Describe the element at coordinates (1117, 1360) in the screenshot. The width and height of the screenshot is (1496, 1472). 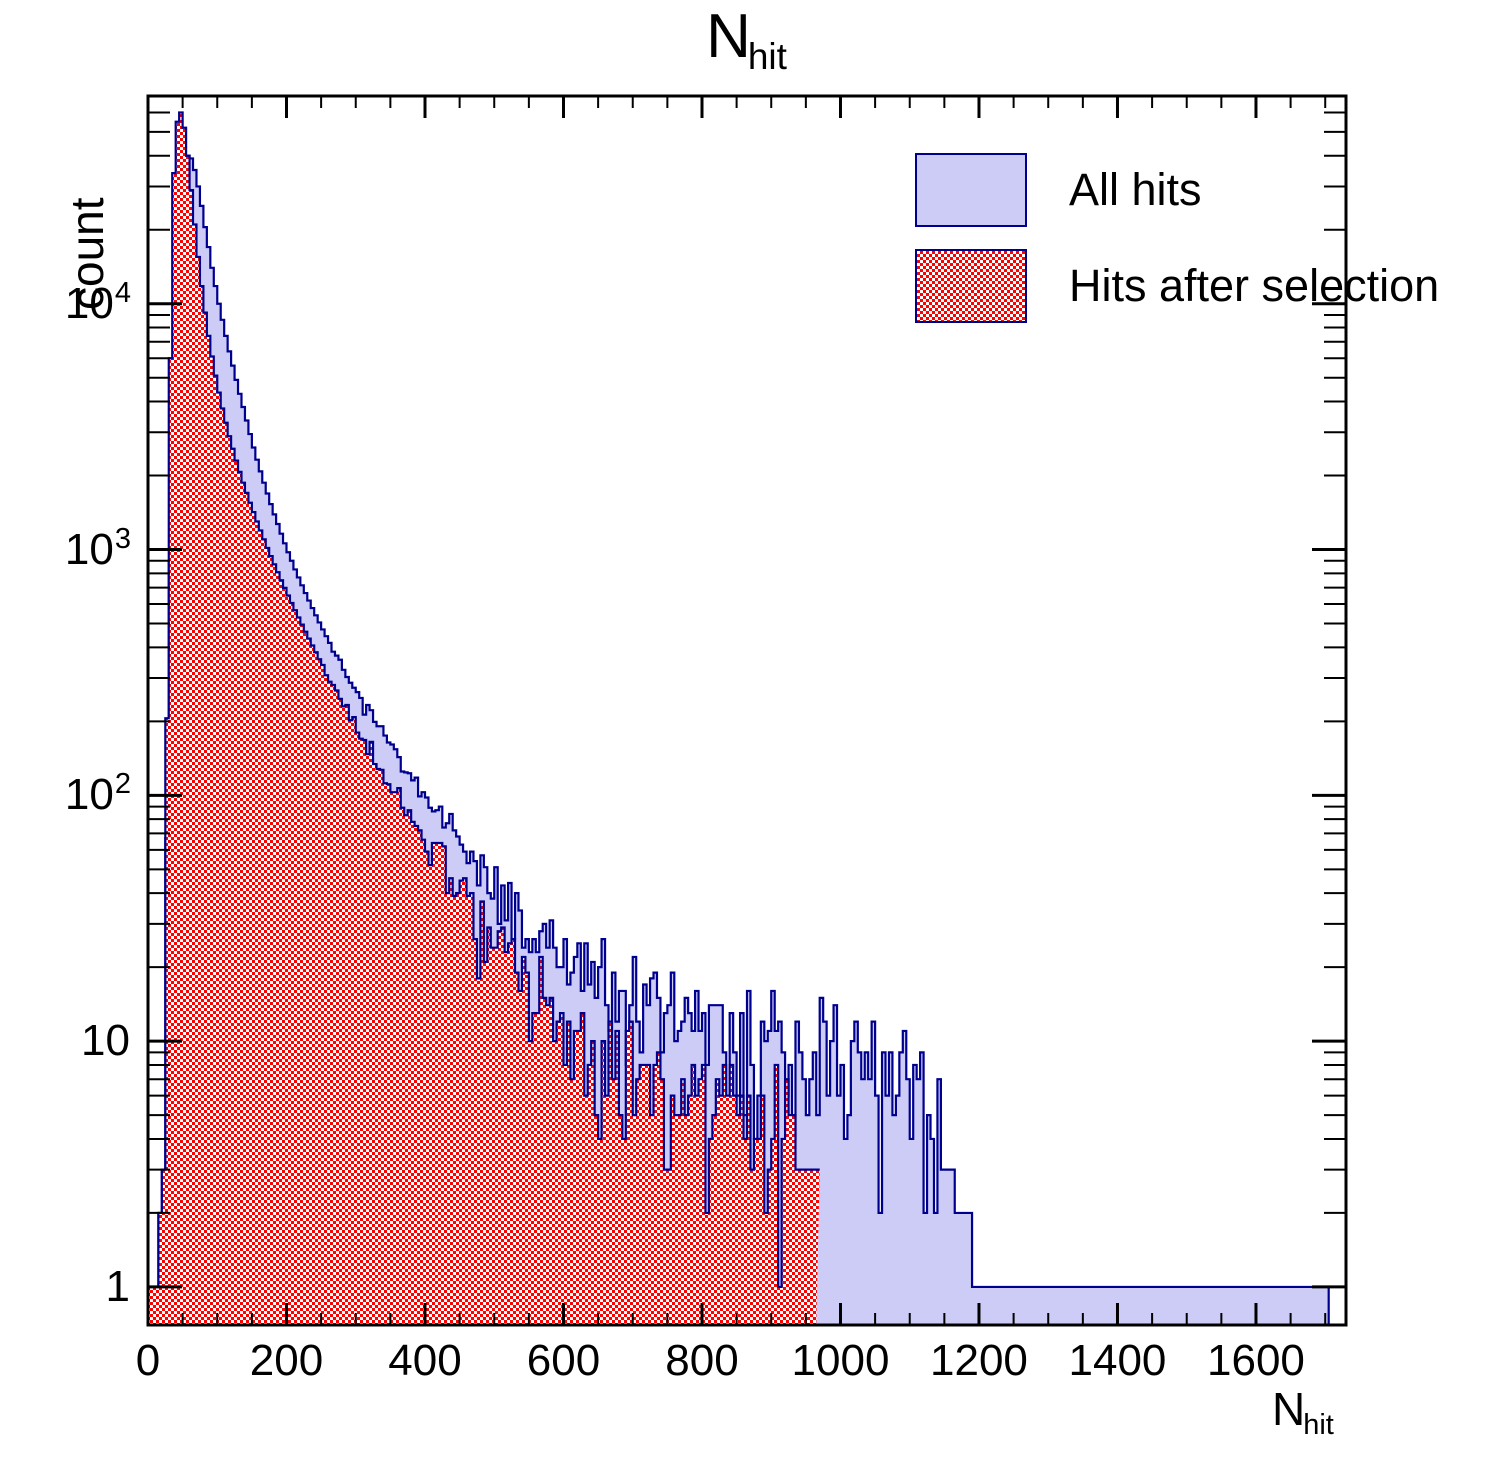
I see `x-tick-label: 1400` at that location.